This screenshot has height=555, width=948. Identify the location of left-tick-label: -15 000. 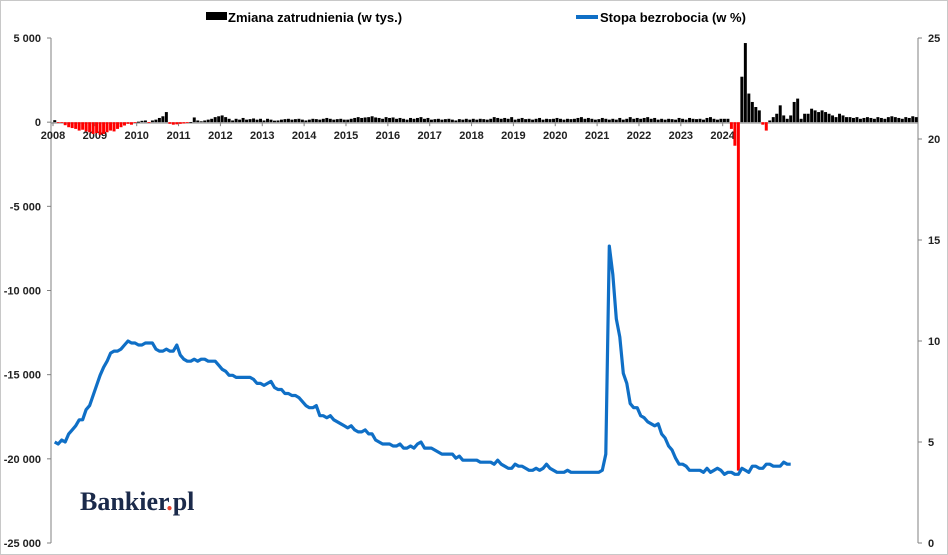
(22, 376).